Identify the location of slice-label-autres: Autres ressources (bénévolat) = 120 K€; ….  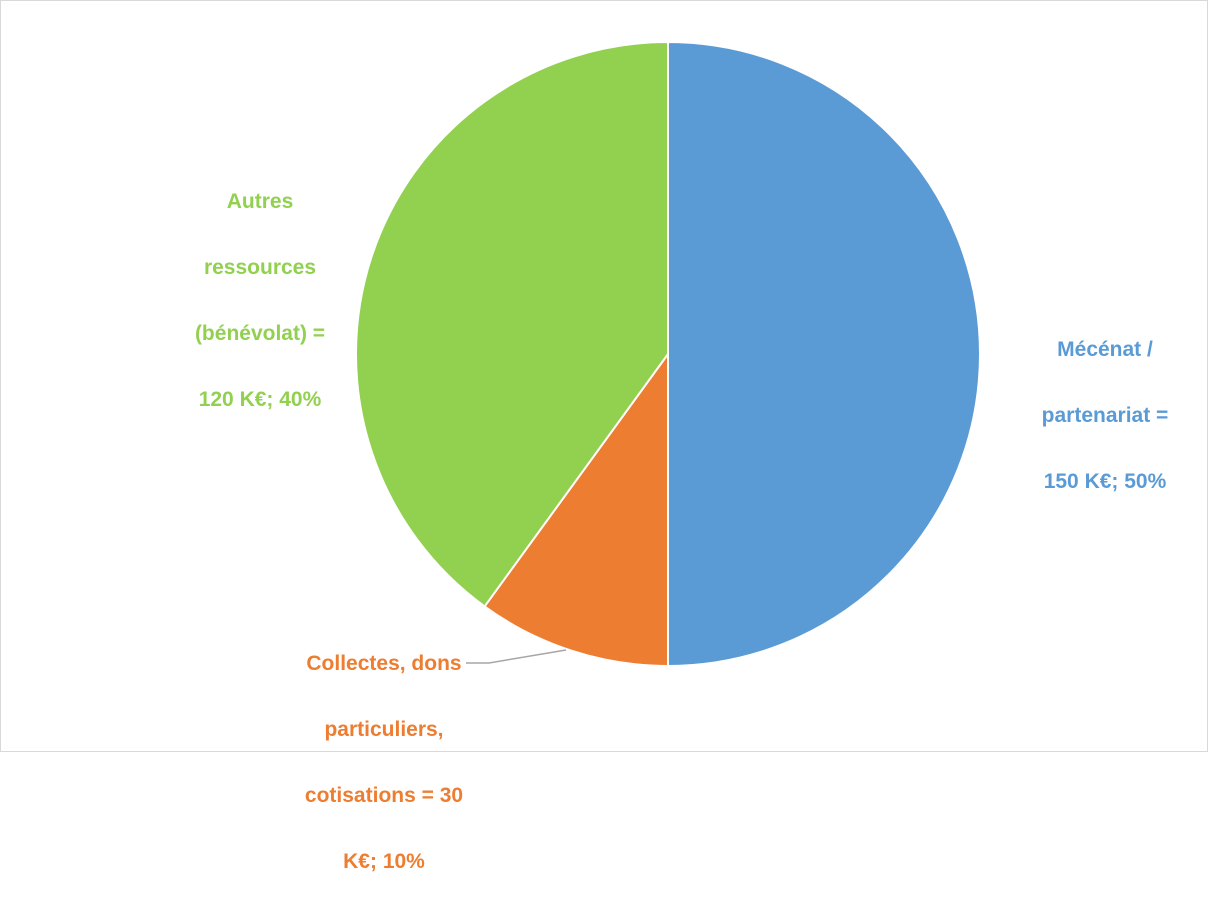
(260, 300).